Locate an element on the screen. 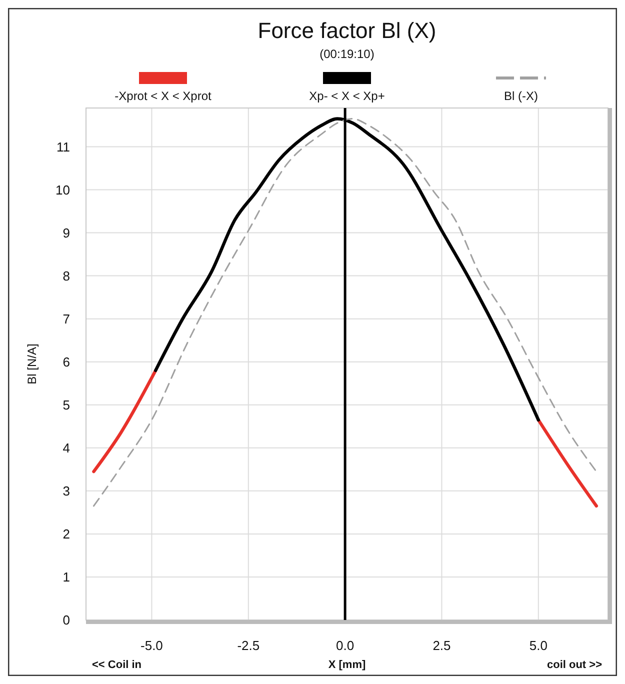 This screenshot has width=625, height=684. y-tick-label: 4 is located at coordinates (66, 448).